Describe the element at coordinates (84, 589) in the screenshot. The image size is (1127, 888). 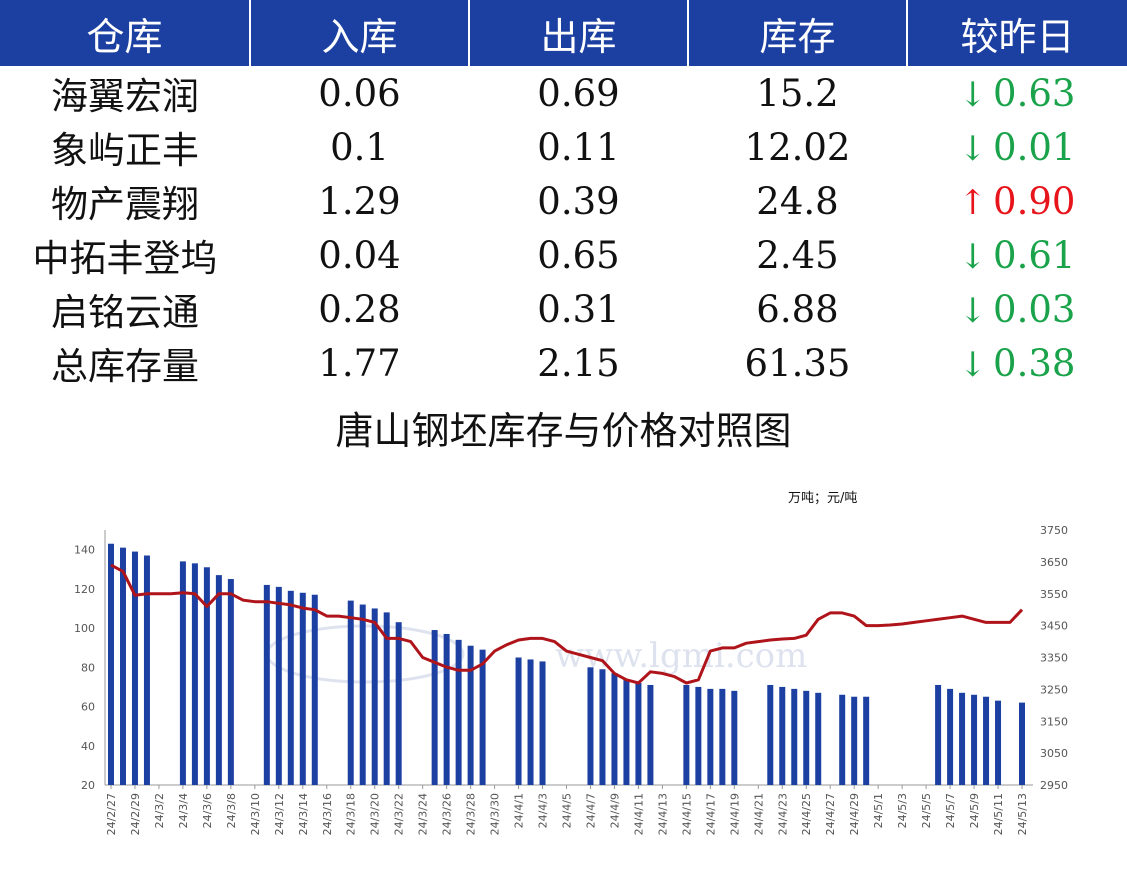
I see `y-left-tick-label: 120` at that location.